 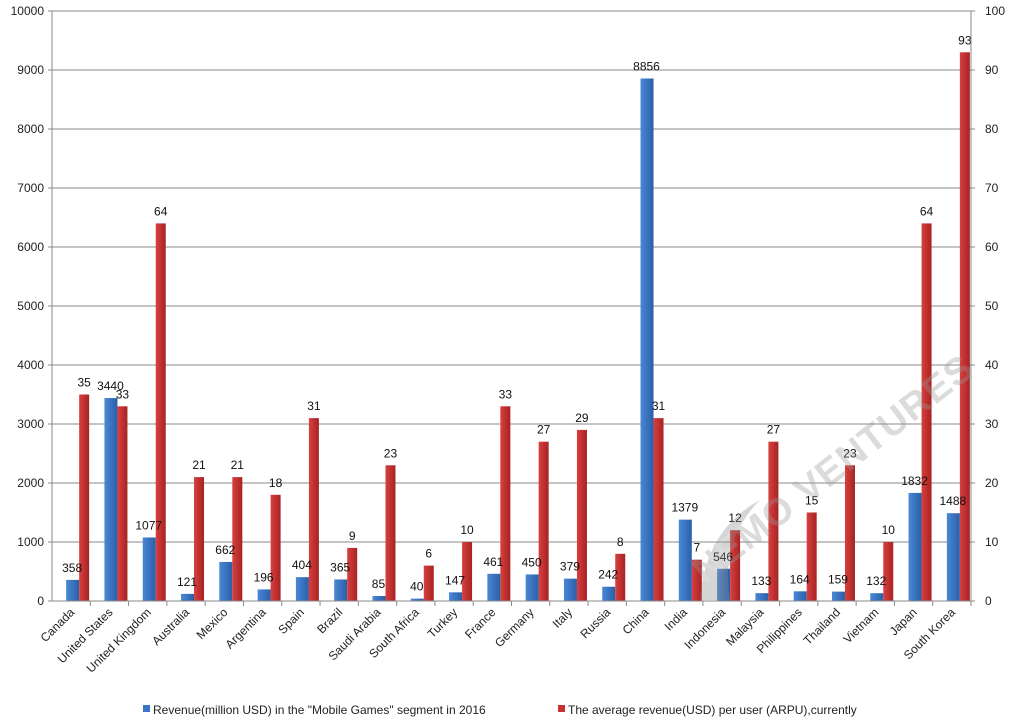 I want to click on left-axis-tick-label: 3000, so click(x=30, y=424).